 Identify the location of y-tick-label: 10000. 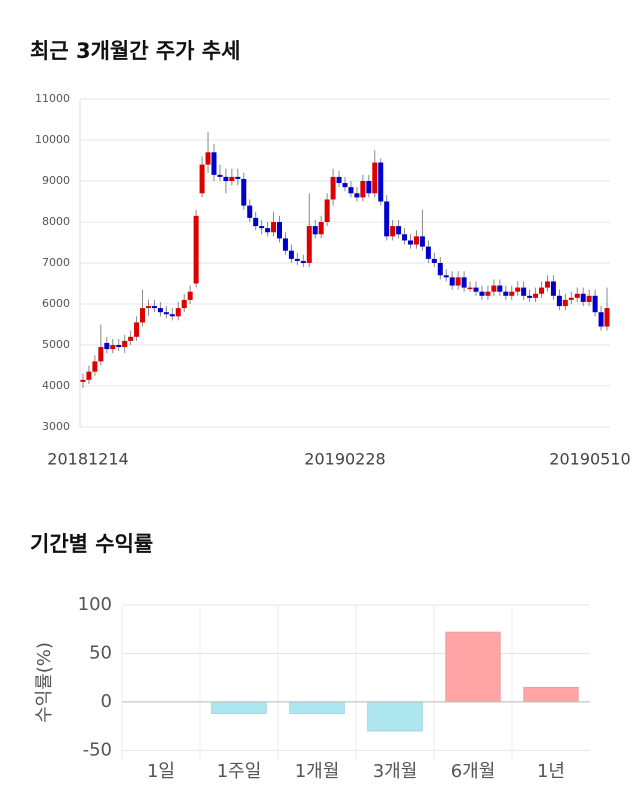
(52, 139).